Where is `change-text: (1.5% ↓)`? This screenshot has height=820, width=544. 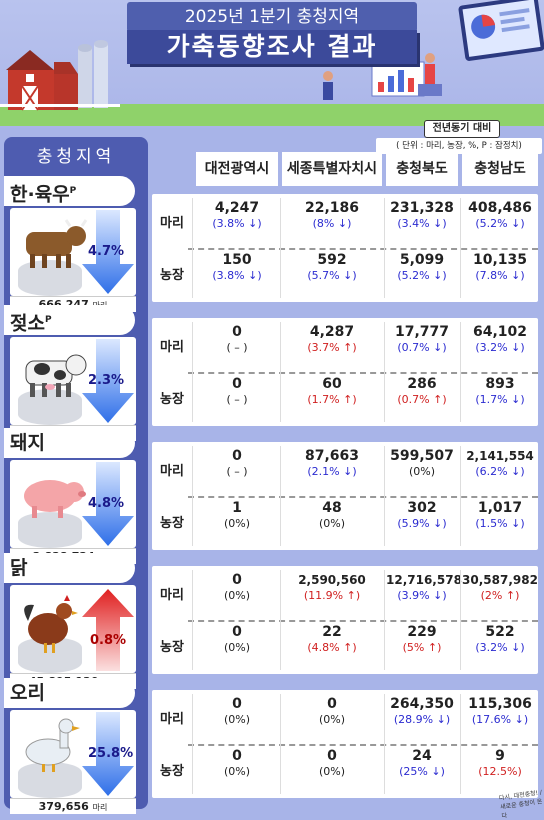
change-text: (1.5% ↓) is located at coordinates (500, 523).